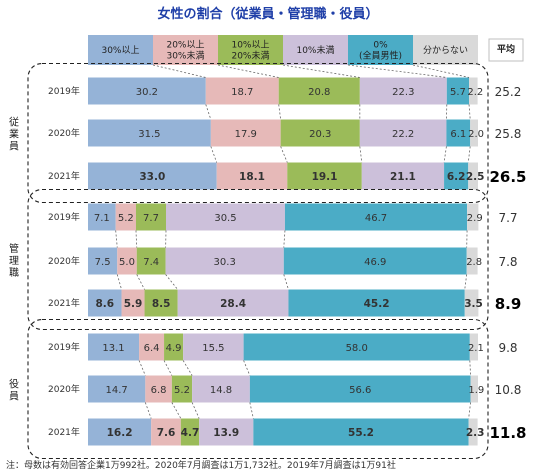 The height and width of the screenshot is (474, 536). I want to click on data-label: 16.2, so click(120, 433).